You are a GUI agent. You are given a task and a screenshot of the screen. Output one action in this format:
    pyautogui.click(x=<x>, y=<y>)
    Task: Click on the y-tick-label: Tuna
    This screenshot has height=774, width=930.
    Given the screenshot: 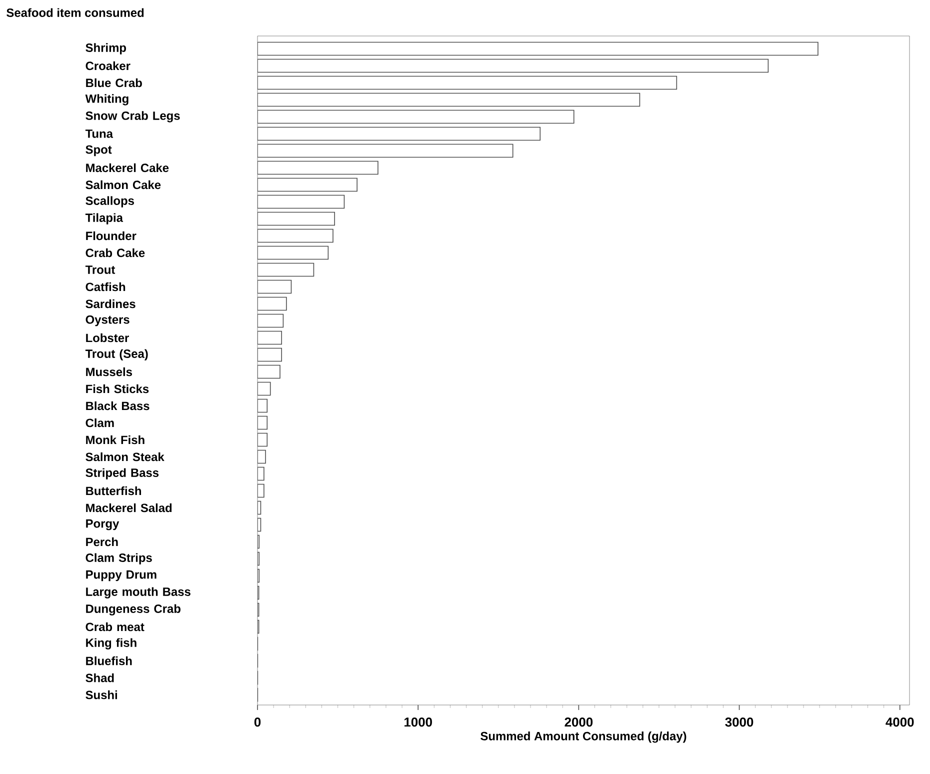 What is the action you would take?
    pyautogui.click(x=99, y=134)
    